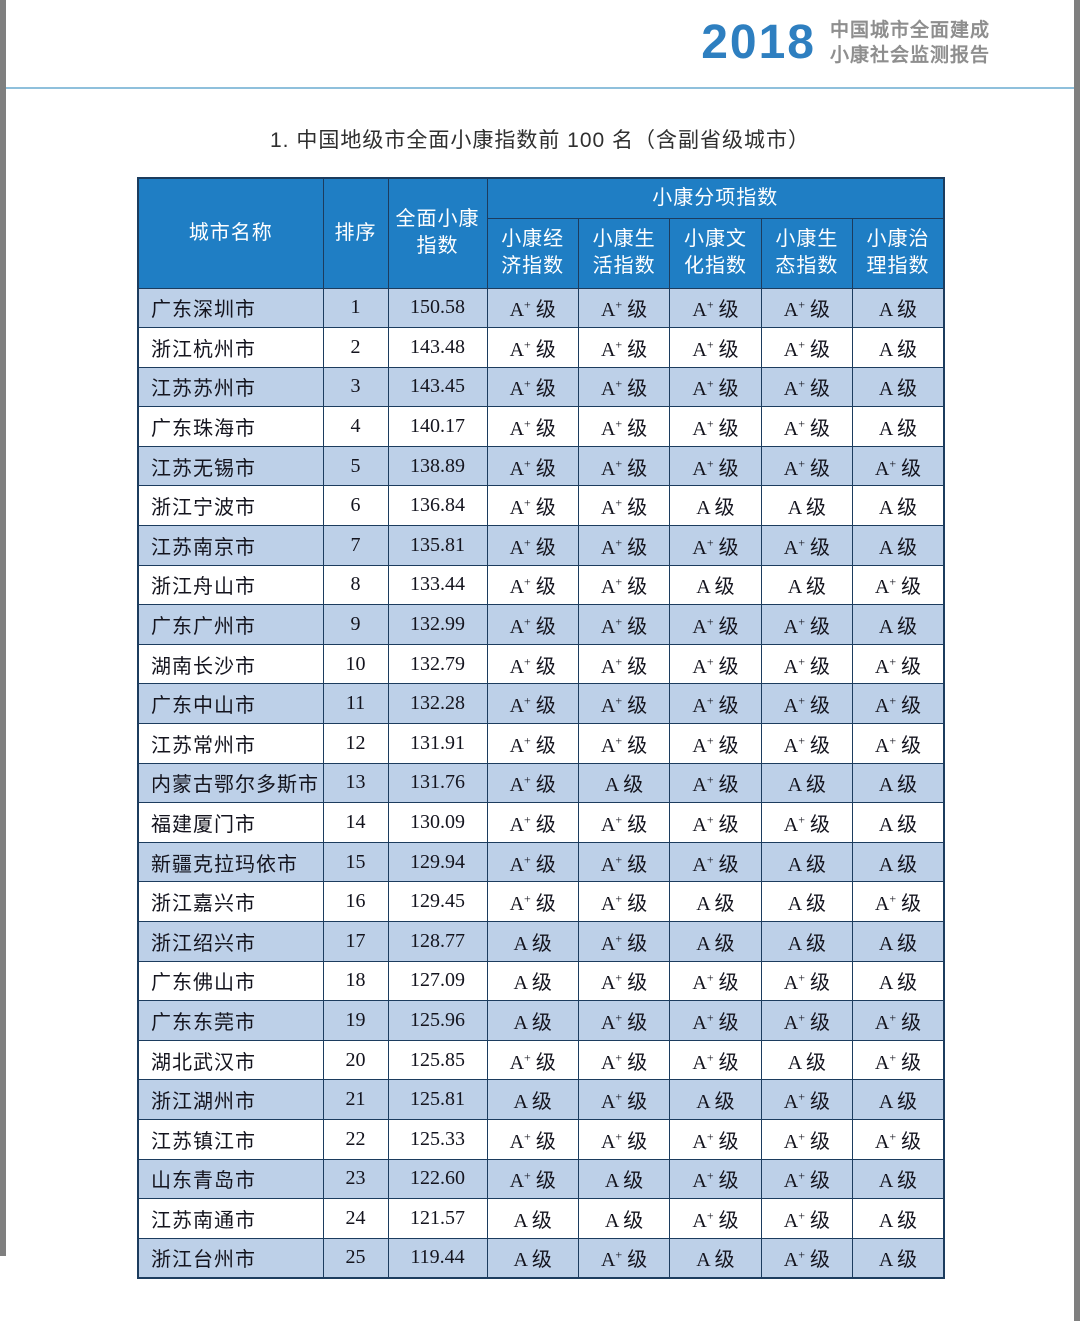  I want to click on header-life-index: 小康生 活指数, so click(624, 253).